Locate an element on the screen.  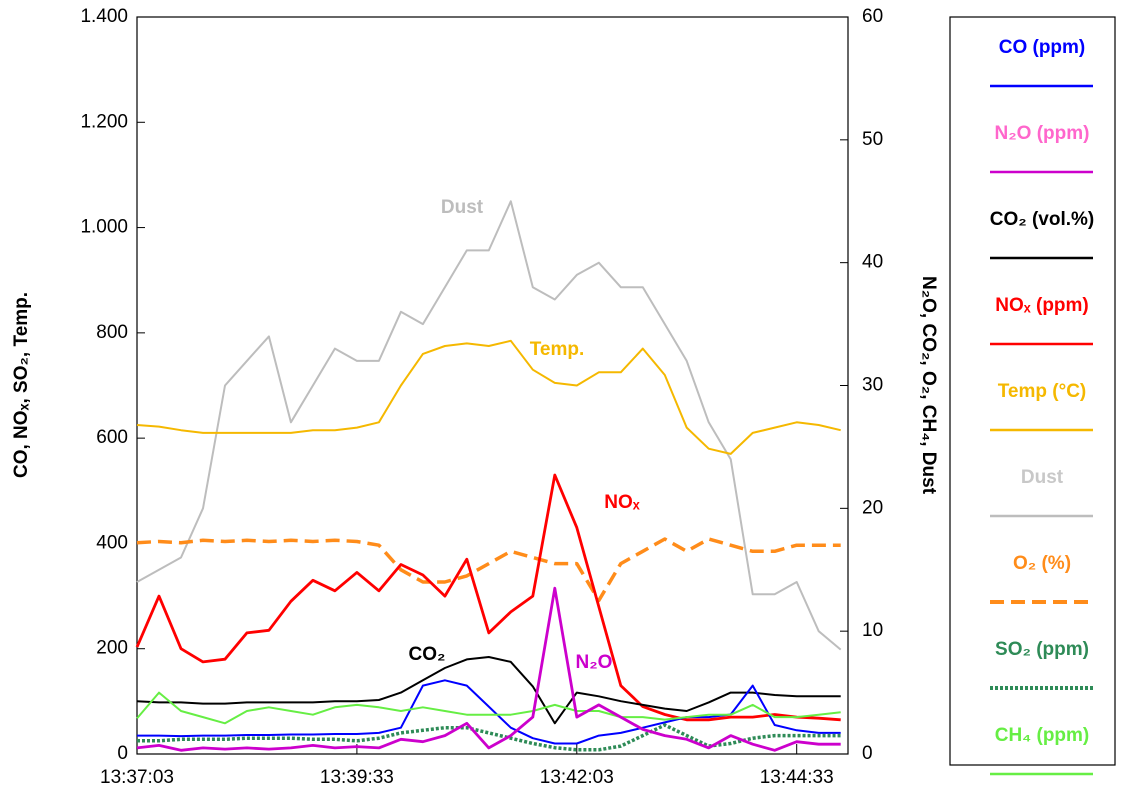
y-axis-title: CO, NOₓ, SO₂, Temp. is located at coordinates (21, 385).